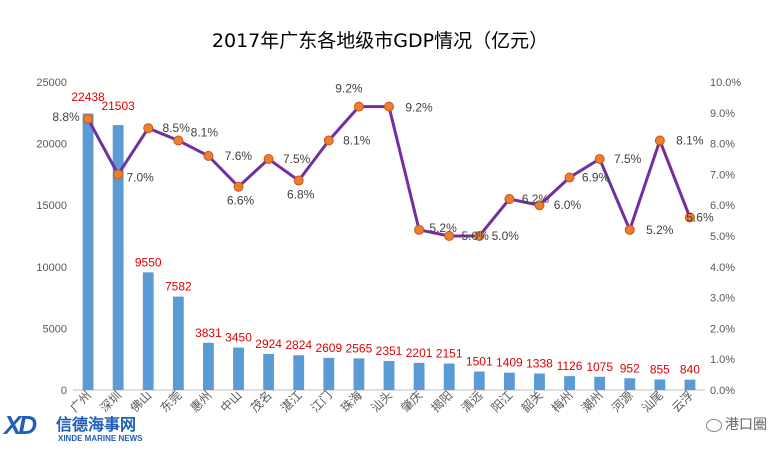  I want to click on y-left-tick: 20000, so click(51, 145).